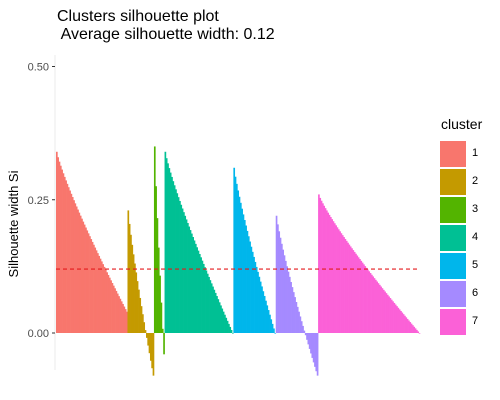  I want to click on y-tick-label: 0.25, so click(38, 201).